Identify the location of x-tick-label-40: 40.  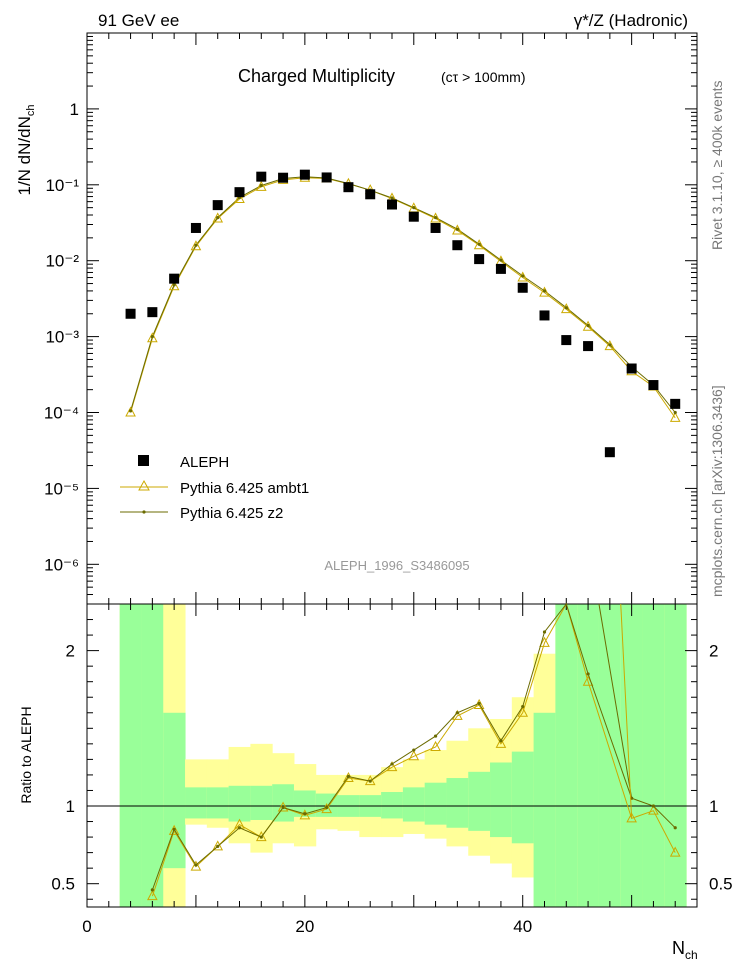
(522, 926).